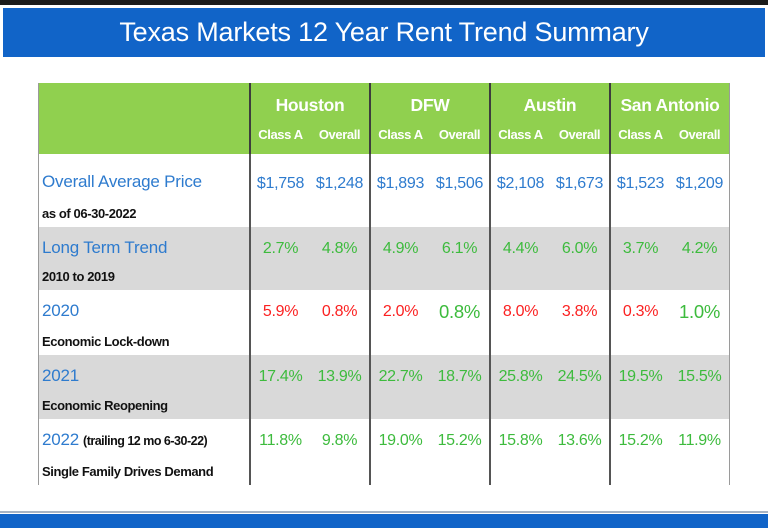 This screenshot has height=528, width=768. I want to click on row-label: 2022, so click(61, 439).